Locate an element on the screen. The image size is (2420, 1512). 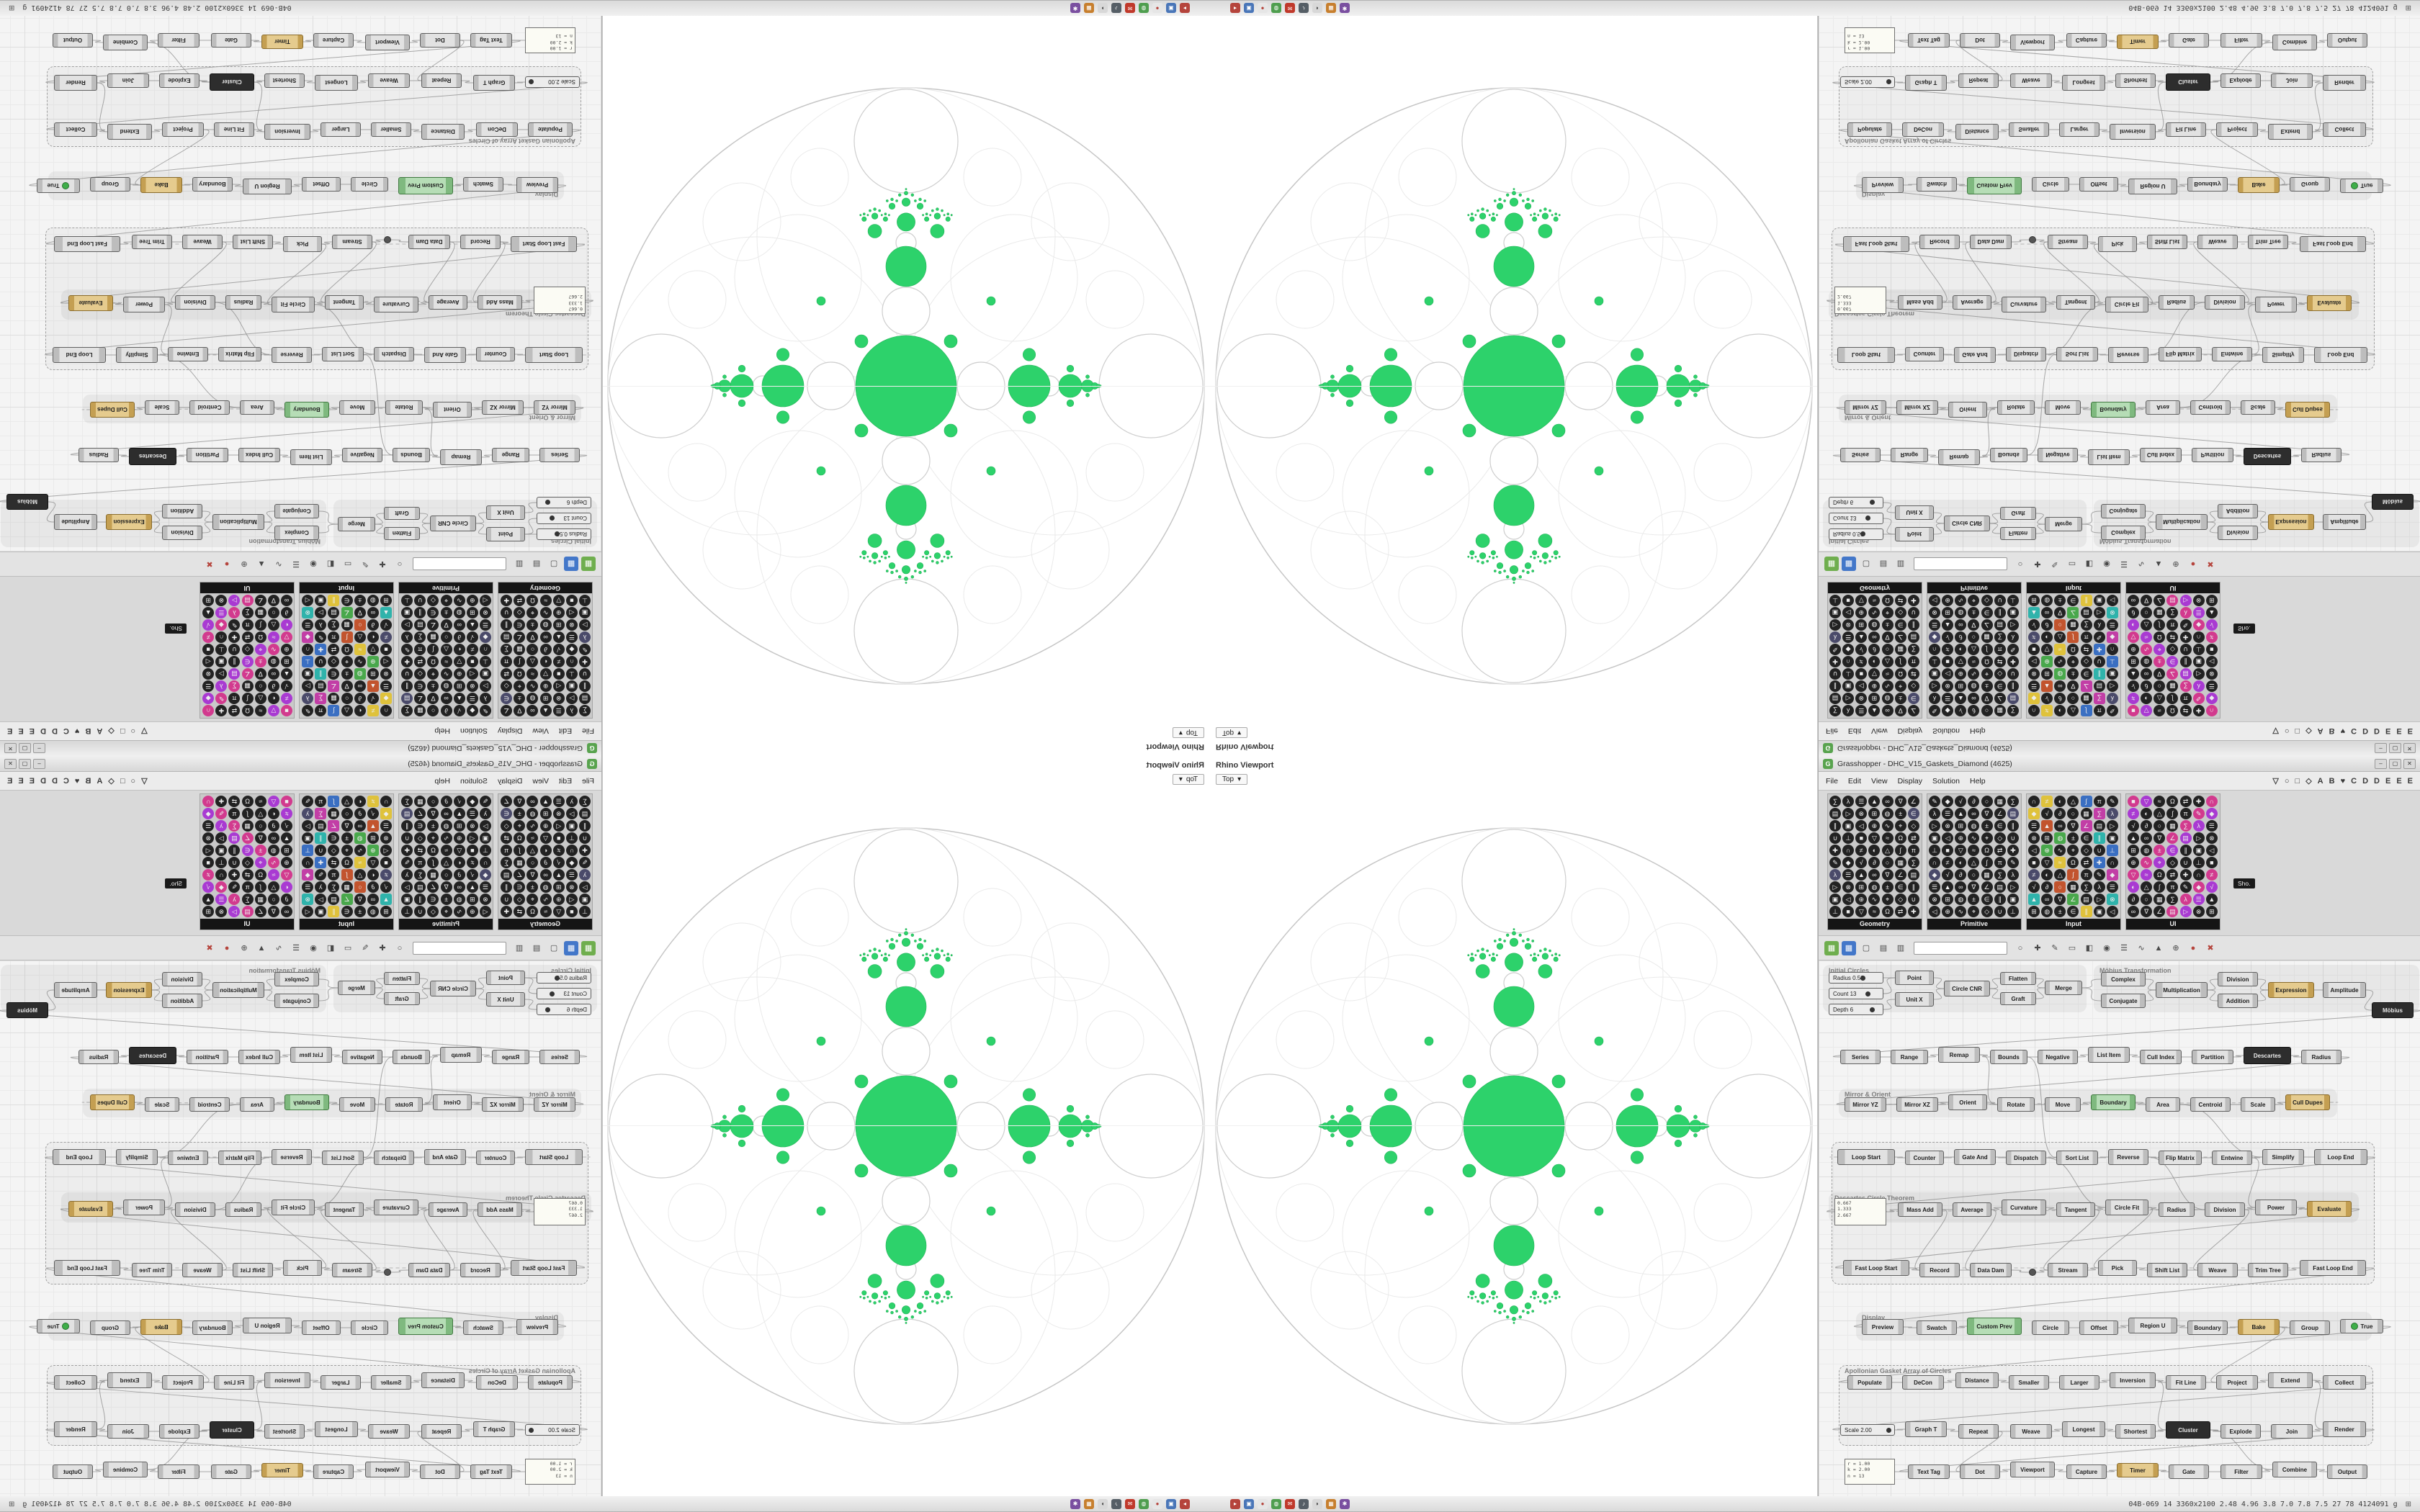
settings-icon: ✱ is located at coordinates (1345, 1504).